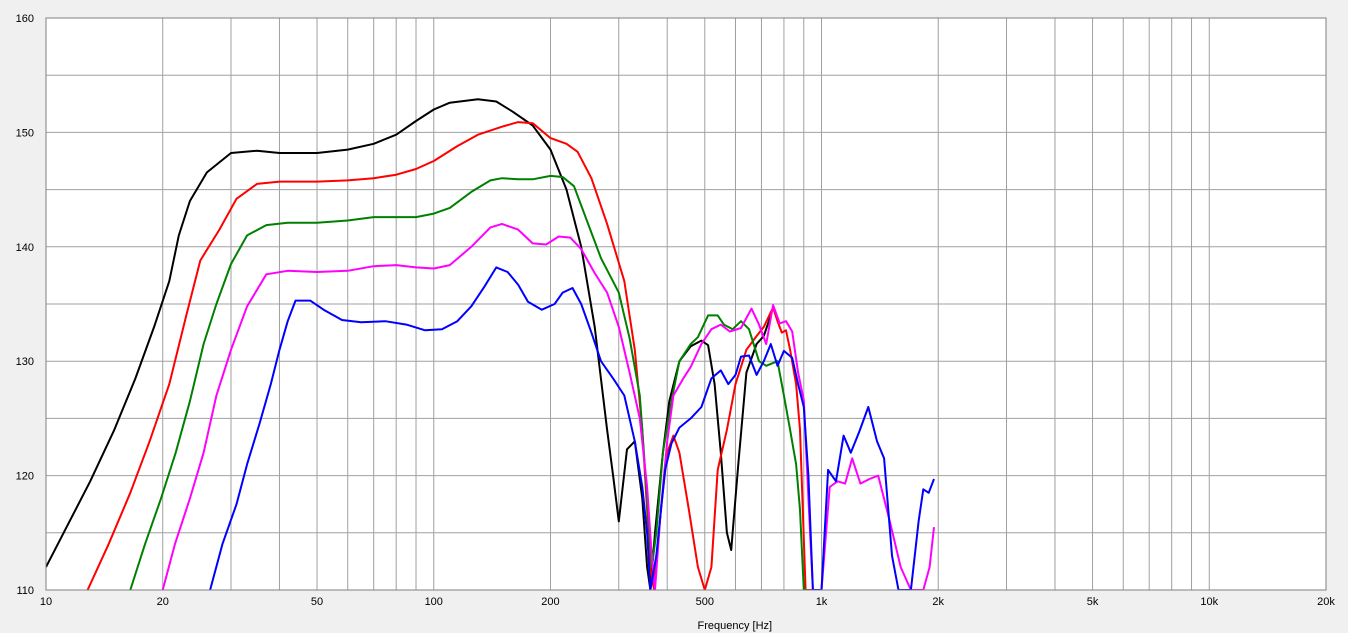  What do you see at coordinates (687, 602) in the screenshot?
I see `x-axis-ticks: 10 20 50 100 200 500 1k 2k 5k 10k 20k` at bounding box center [687, 602].